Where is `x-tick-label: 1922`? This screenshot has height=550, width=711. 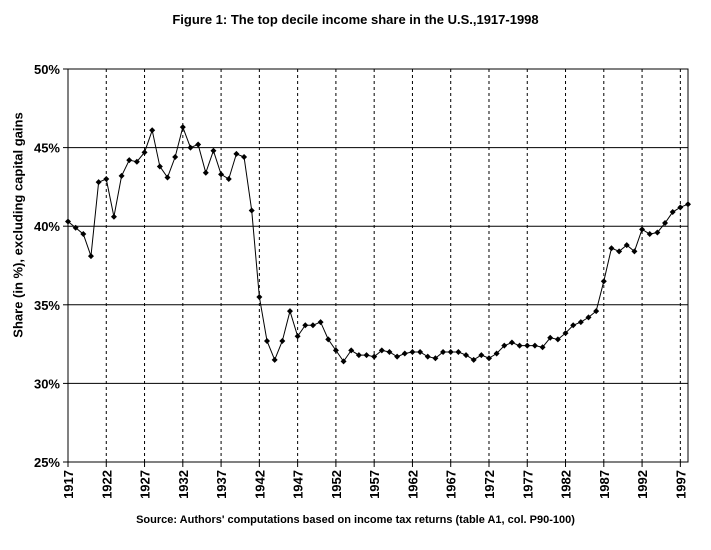 x-tick-label: 1922 is located at coordinates (106, 484).